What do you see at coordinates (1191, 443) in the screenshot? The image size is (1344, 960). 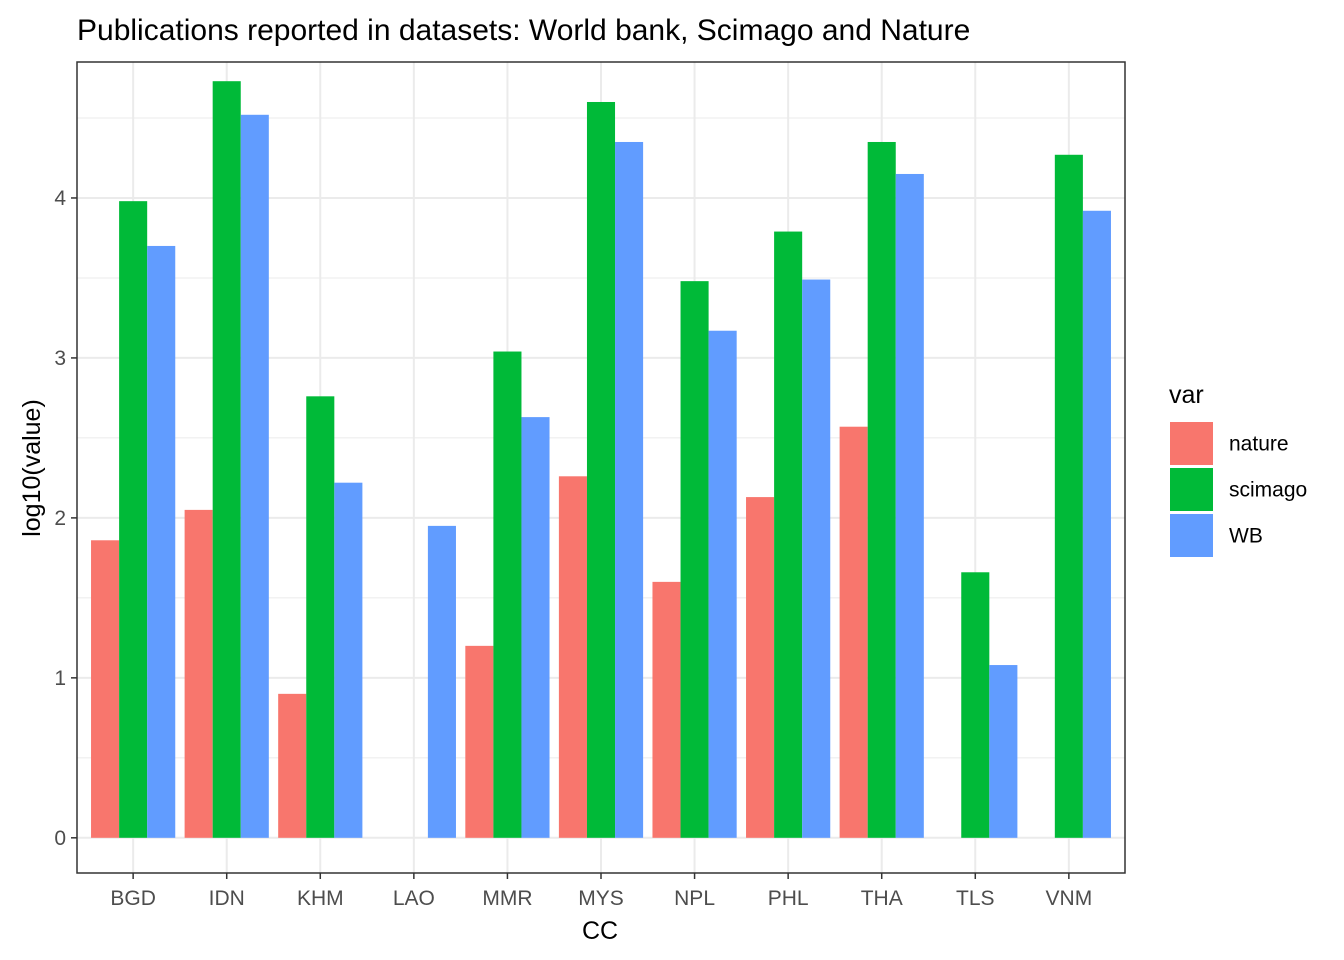 I see `legend-key-nature` at bounding box center [1191, 443].